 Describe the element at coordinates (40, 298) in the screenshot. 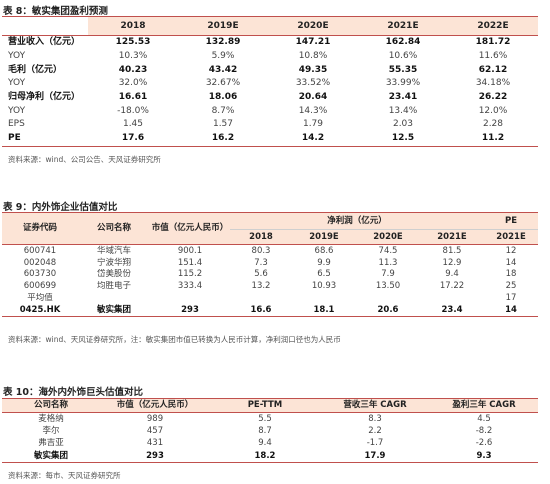

I see `table-cell: 平均值` at that location.